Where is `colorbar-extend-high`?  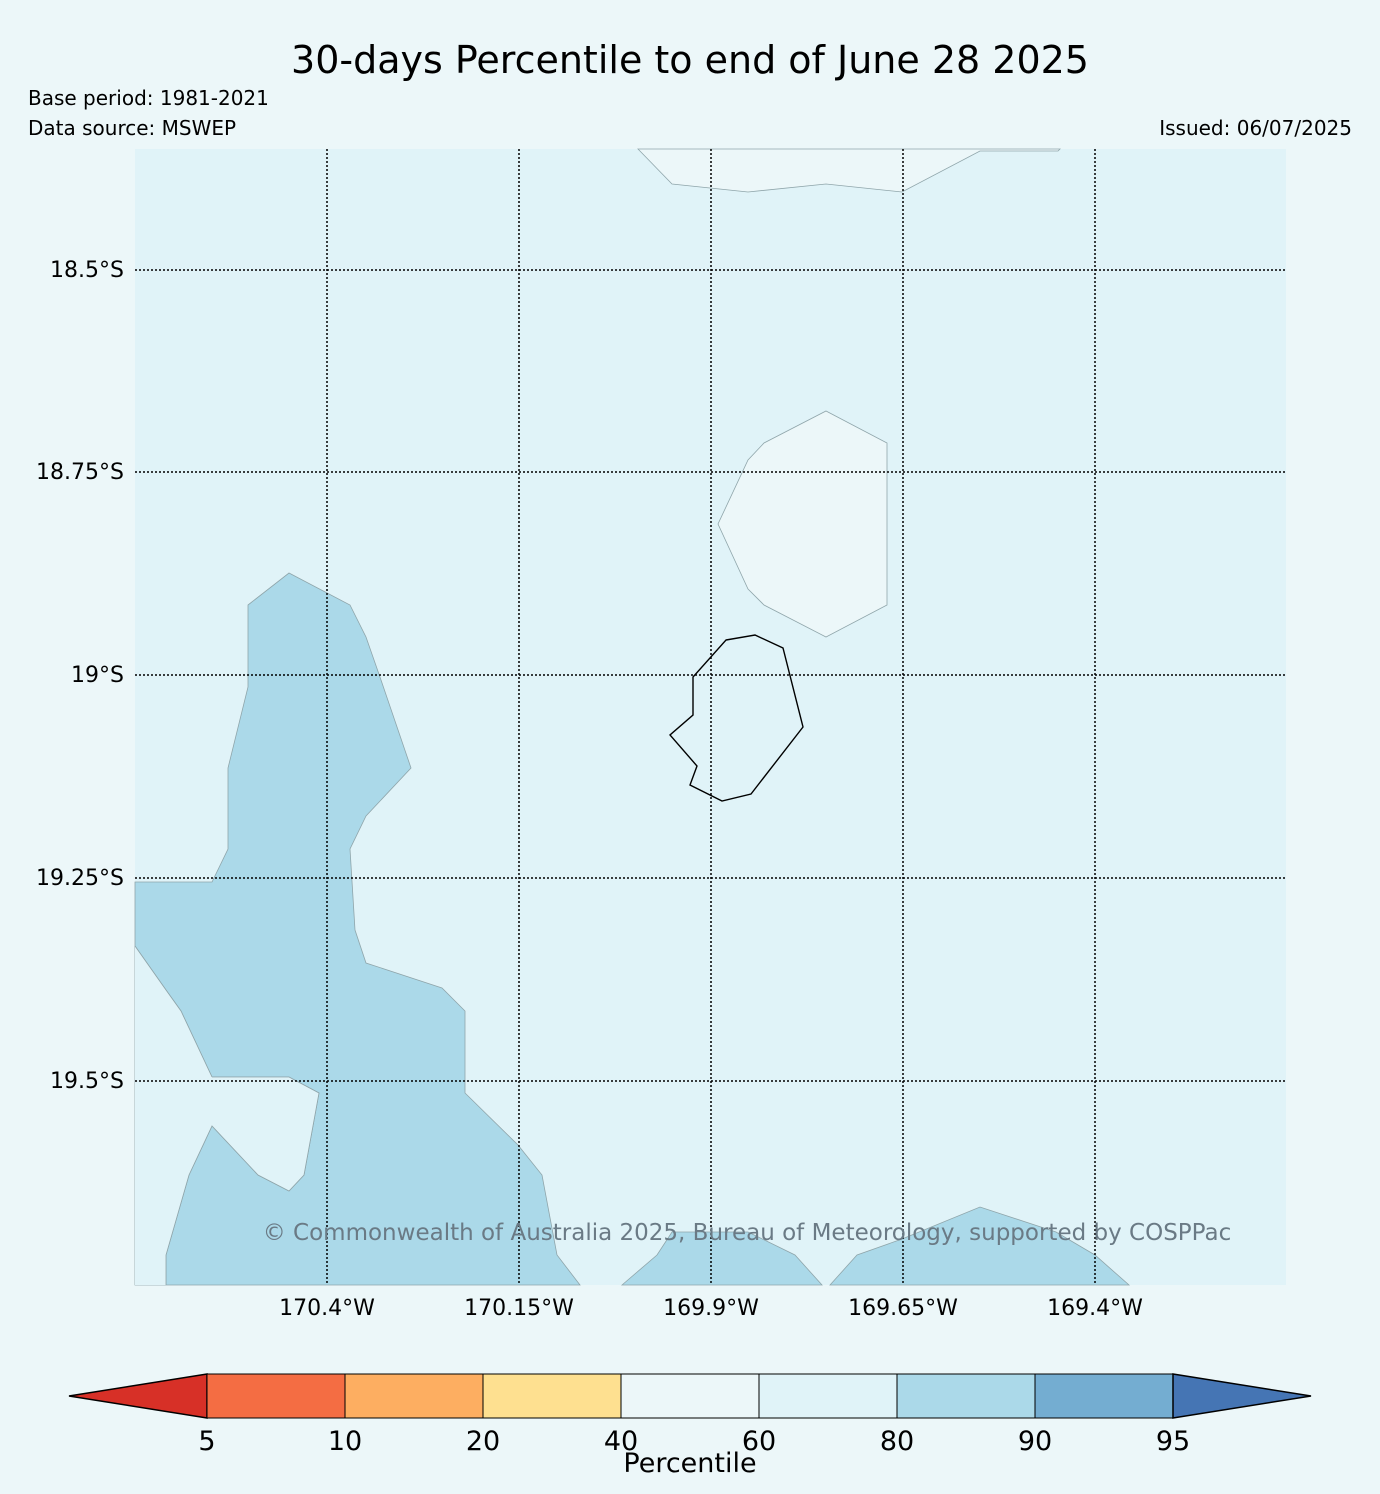
colorbar-extend-high is located at coordinates (1242, 1396).